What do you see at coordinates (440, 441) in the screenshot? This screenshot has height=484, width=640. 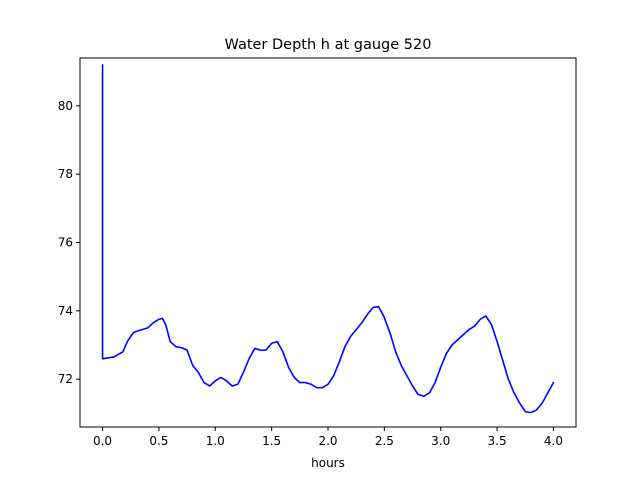 I see `x-tick-label: 3.0` at bounding box center [440, 441].